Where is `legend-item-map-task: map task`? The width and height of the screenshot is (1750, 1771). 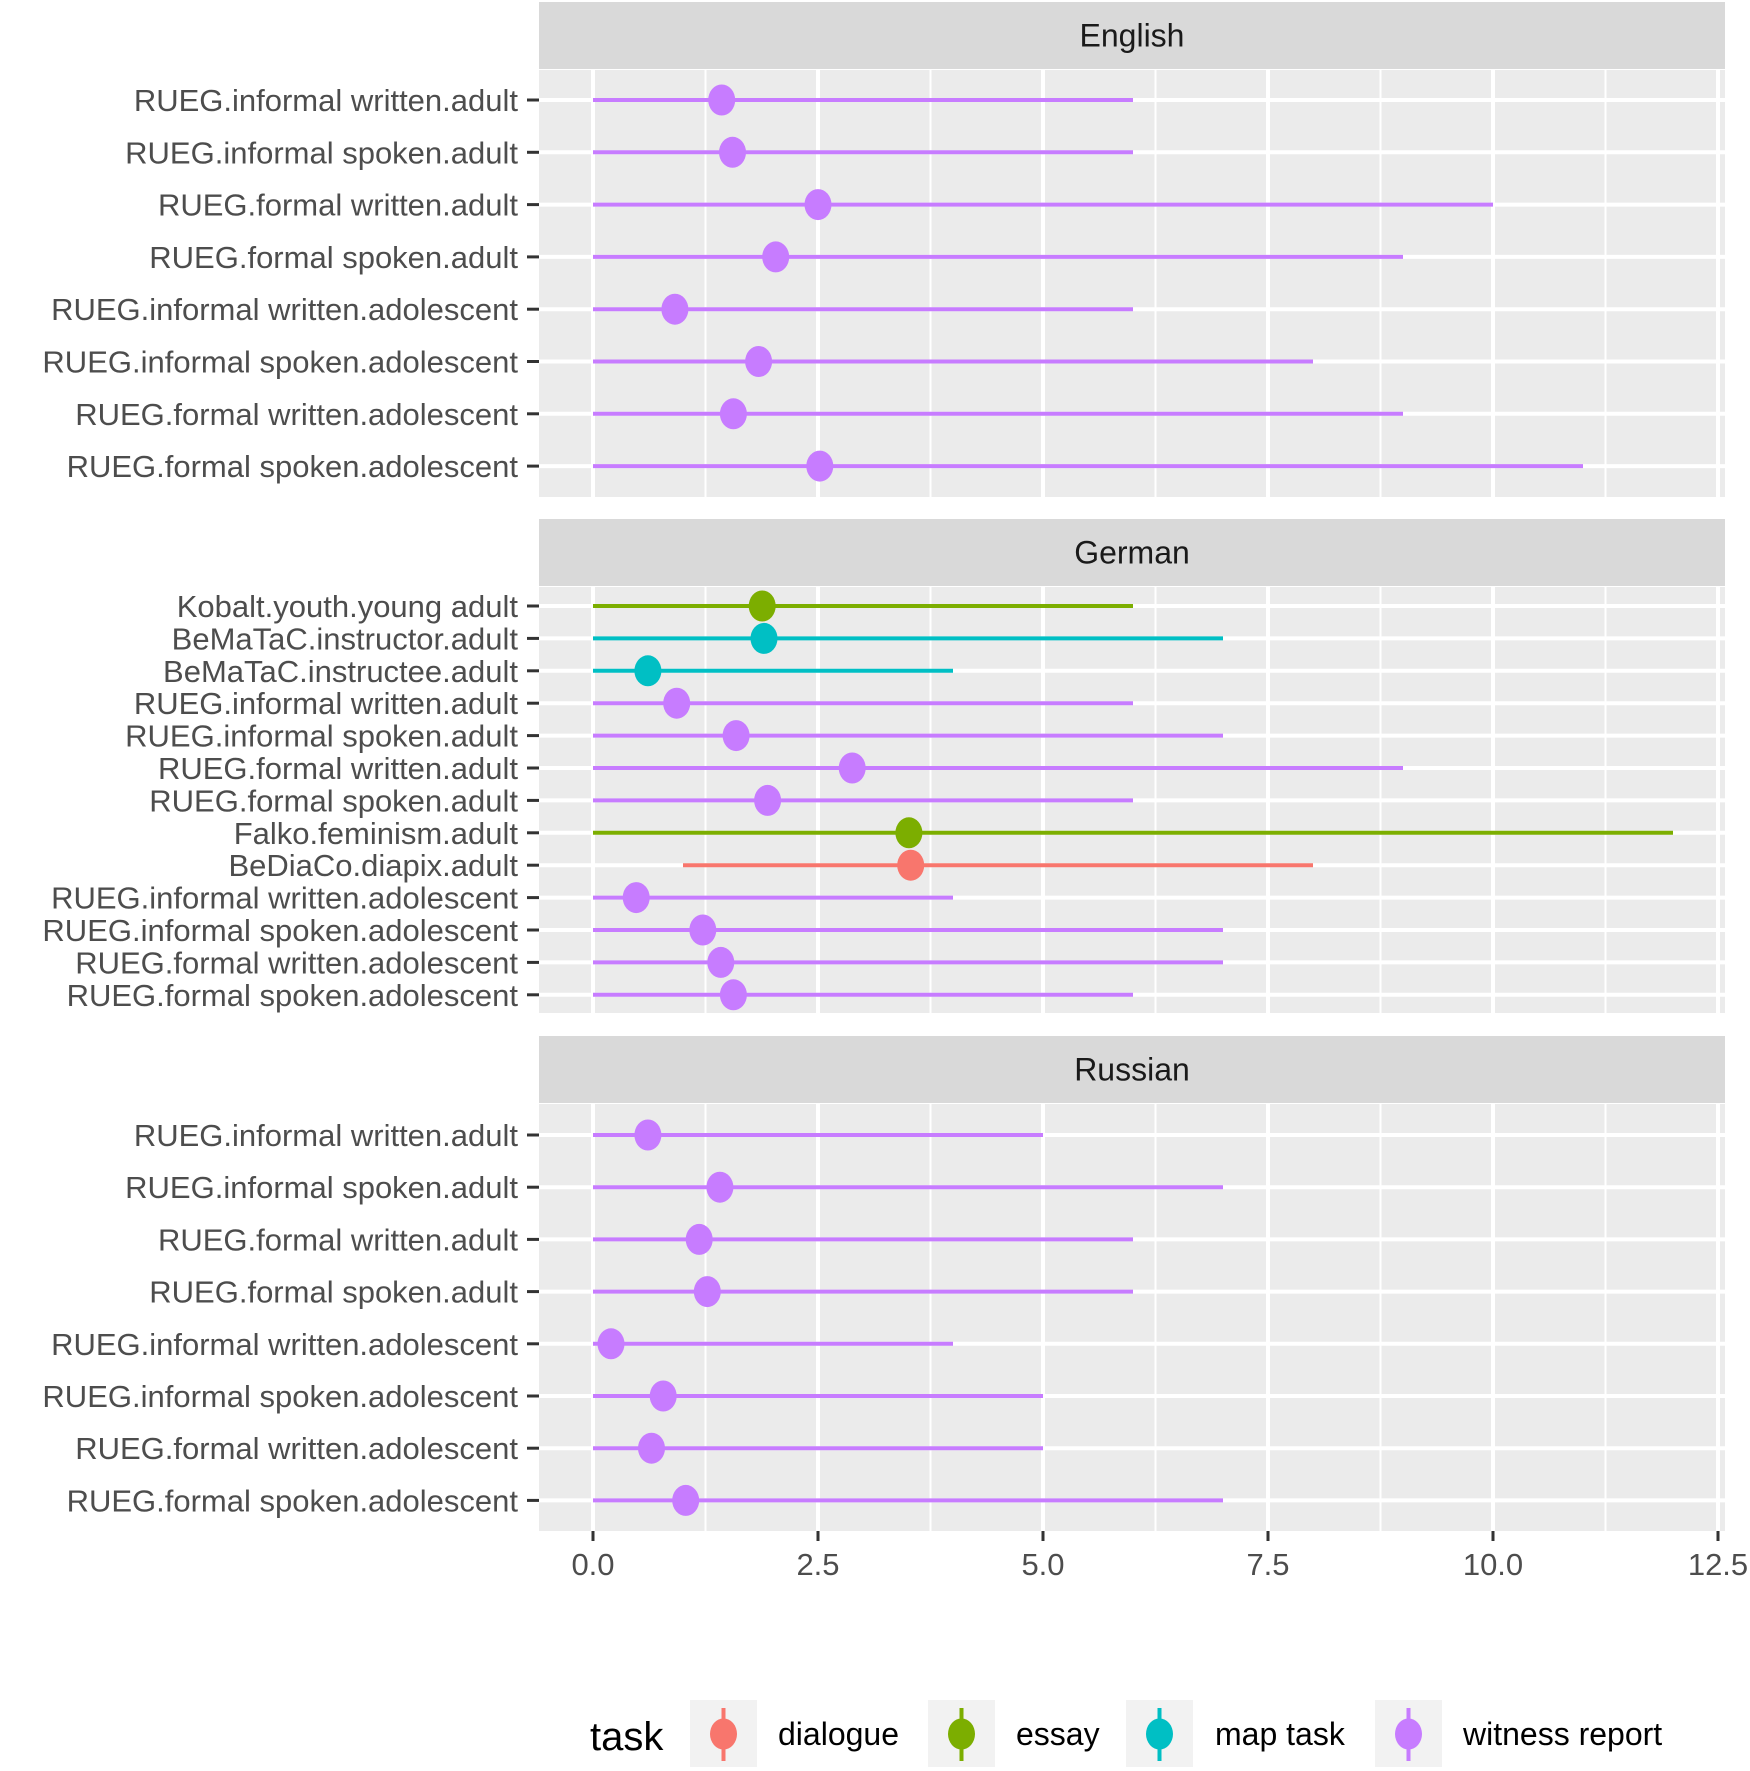 legend-item-map-task: map task is located at coordinates (1236, 1733).